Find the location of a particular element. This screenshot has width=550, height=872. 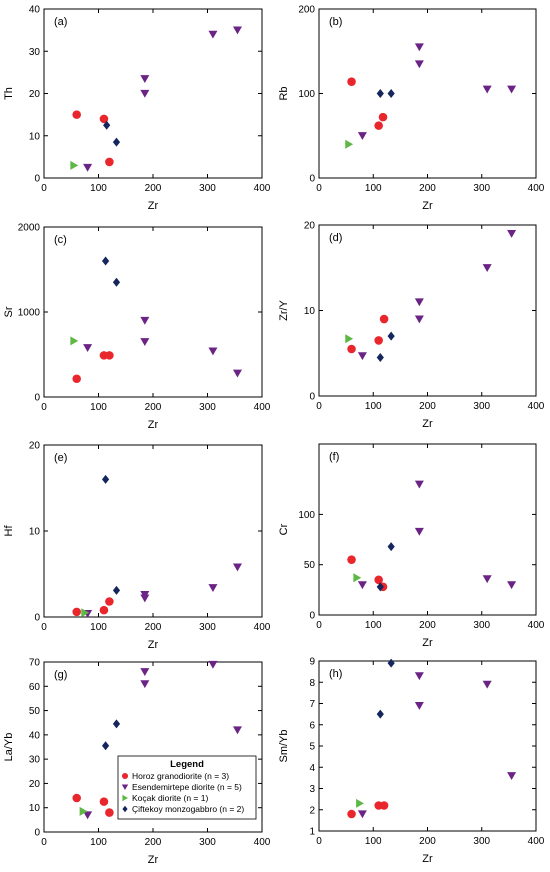

panel-label: (b) is located at coordinates (335, 22).